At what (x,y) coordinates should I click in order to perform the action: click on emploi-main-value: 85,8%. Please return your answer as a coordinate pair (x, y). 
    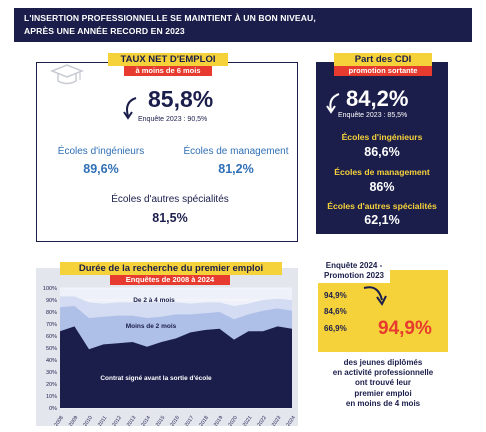
    Looking at the image, I should click on (181, 99).